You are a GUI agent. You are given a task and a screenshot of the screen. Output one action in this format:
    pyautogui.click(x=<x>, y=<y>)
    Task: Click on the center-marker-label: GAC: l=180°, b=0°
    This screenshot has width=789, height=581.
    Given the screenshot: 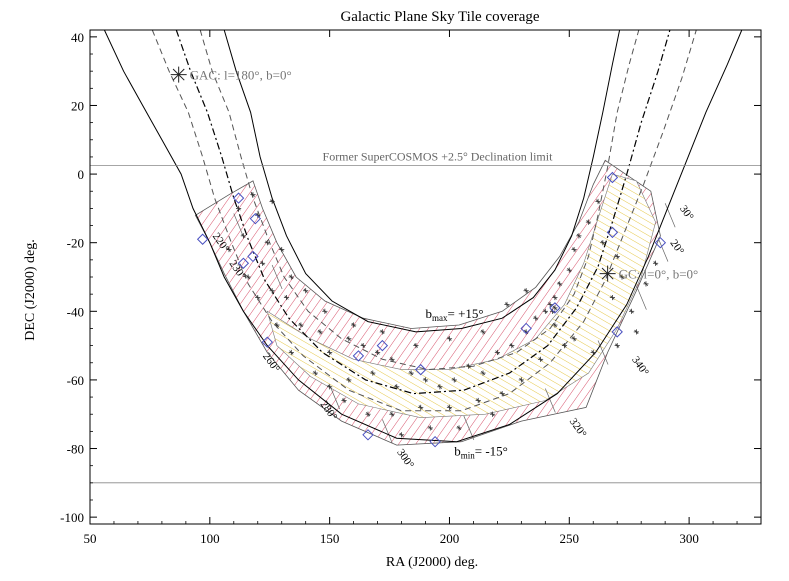 What is the action you would take?
    pyautogui.click(x=241, y=75)
    